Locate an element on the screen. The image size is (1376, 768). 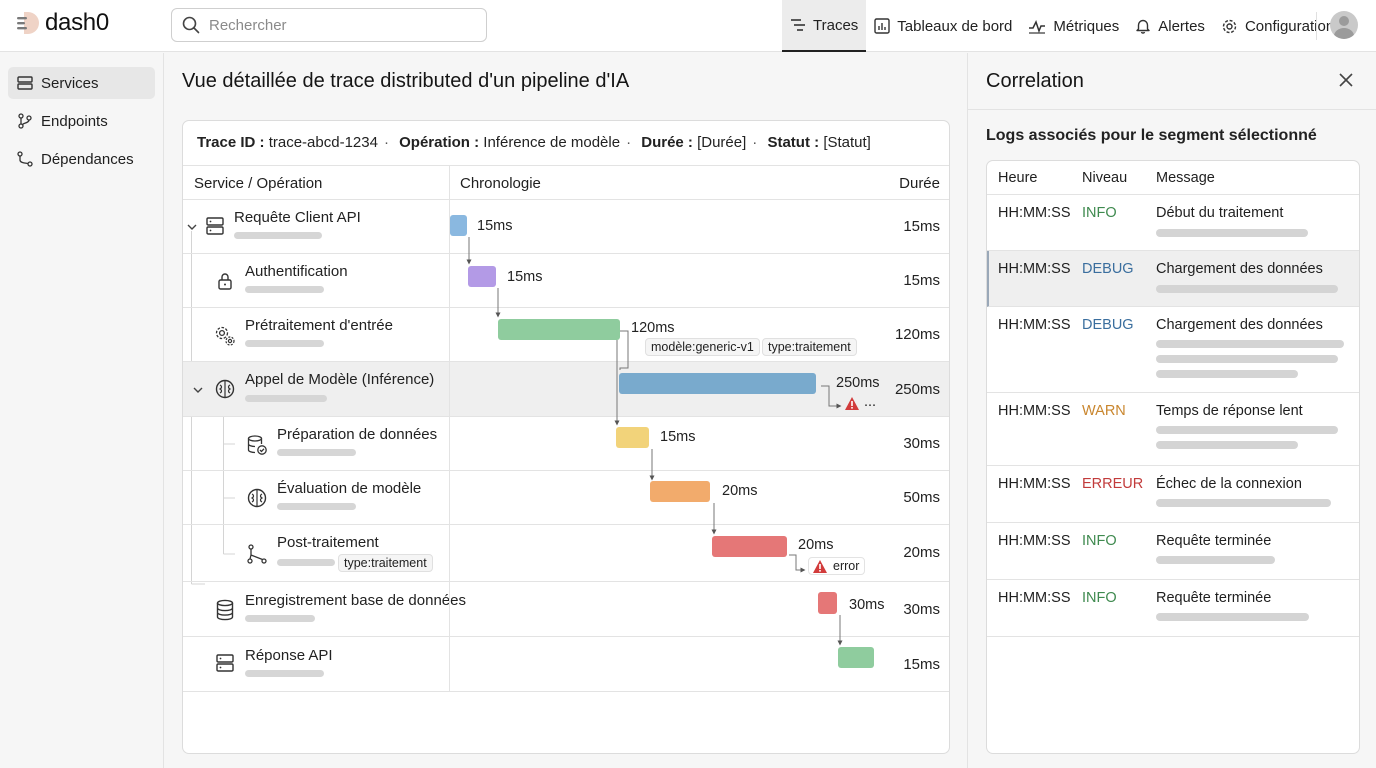
table-row: Prétraitement d'entrée 120ms is located at coordinates (566, 335).